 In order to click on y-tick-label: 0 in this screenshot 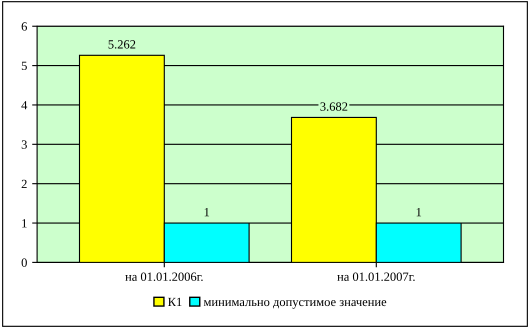, I will do `click(24, 262)`.